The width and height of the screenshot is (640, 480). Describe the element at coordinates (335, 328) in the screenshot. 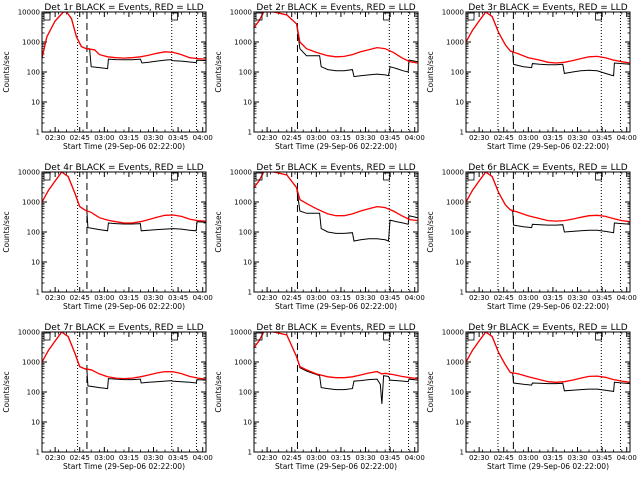

I see `chart-title: Det 8r BLACK = Events, RED = LLD` at that location.